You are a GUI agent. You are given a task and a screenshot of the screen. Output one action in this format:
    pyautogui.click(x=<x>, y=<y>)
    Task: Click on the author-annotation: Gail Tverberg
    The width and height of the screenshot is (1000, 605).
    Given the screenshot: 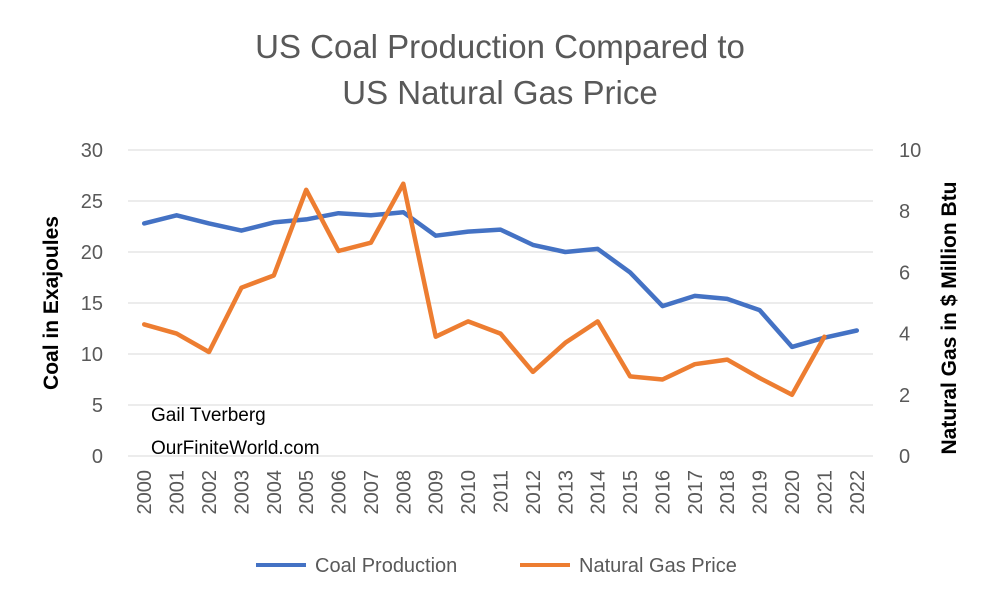 What is the action you would take?
    pyautogui.click(x=208, y=415)
    